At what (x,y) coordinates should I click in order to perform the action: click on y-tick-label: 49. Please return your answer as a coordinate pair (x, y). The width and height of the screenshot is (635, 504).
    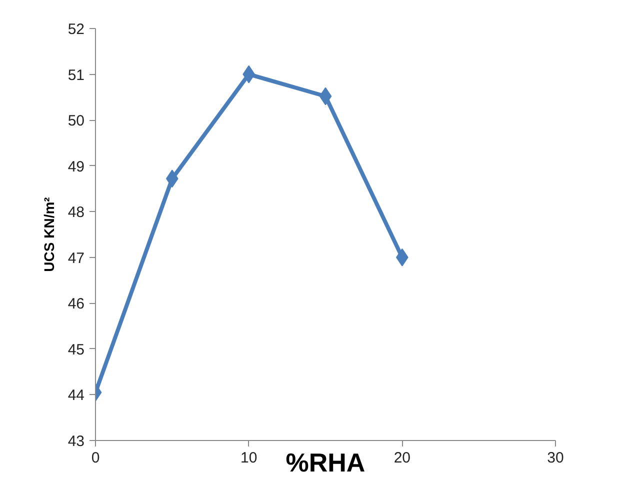
    Looking at the image, I should click on (76, 167).